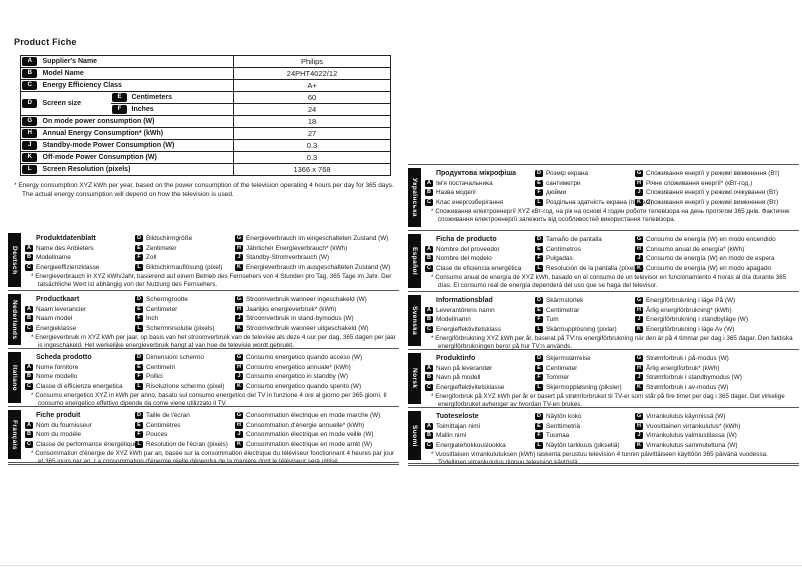 The height and width of the screenshot is (567, 802). Describe the element at coordinates (465, 310) in the screenshot. I see `entry-label: Leverantörens namn` at that location.